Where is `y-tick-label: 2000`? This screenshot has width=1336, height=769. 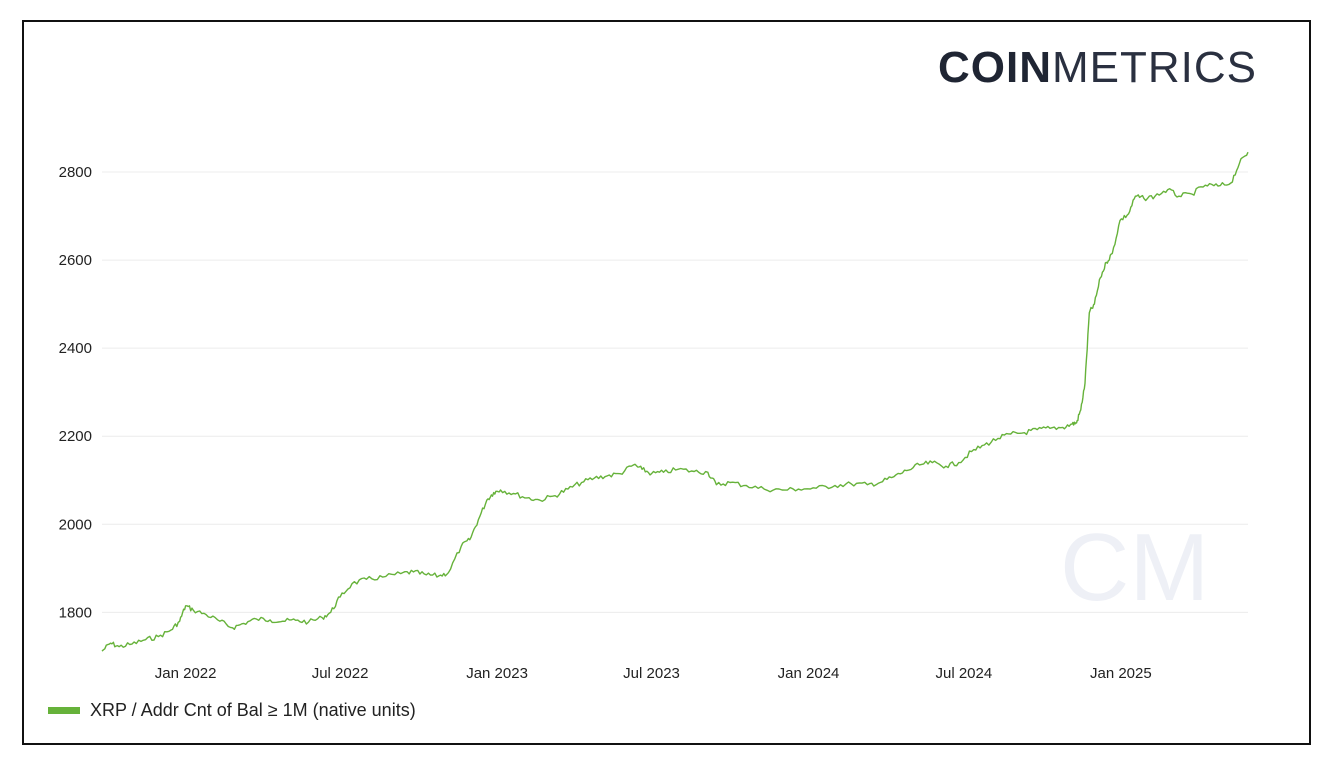
y-tick-label: 2000 is located at coordinates (75, 524).